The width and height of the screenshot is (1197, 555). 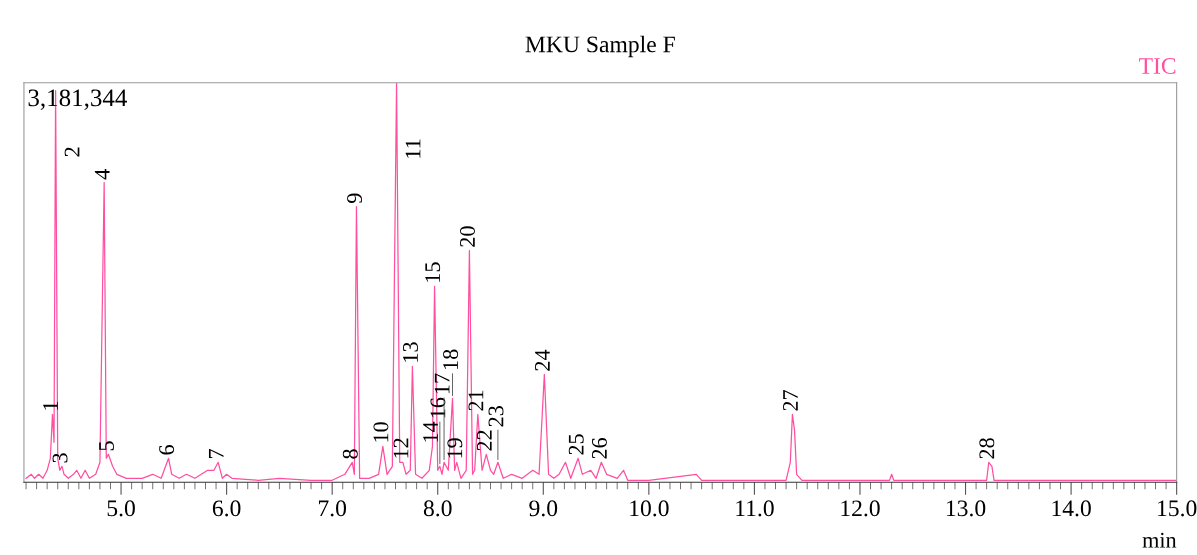 I want to click on annotation: 14, so click(x=430, y=431).